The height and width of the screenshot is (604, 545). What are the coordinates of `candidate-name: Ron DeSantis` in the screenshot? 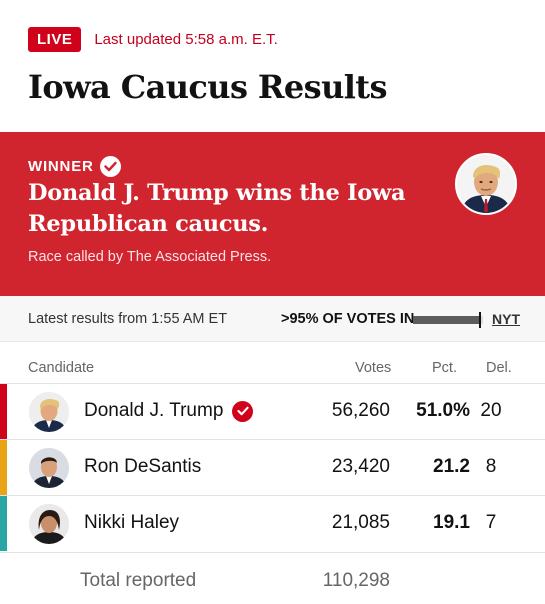 It's located at (142, 467).